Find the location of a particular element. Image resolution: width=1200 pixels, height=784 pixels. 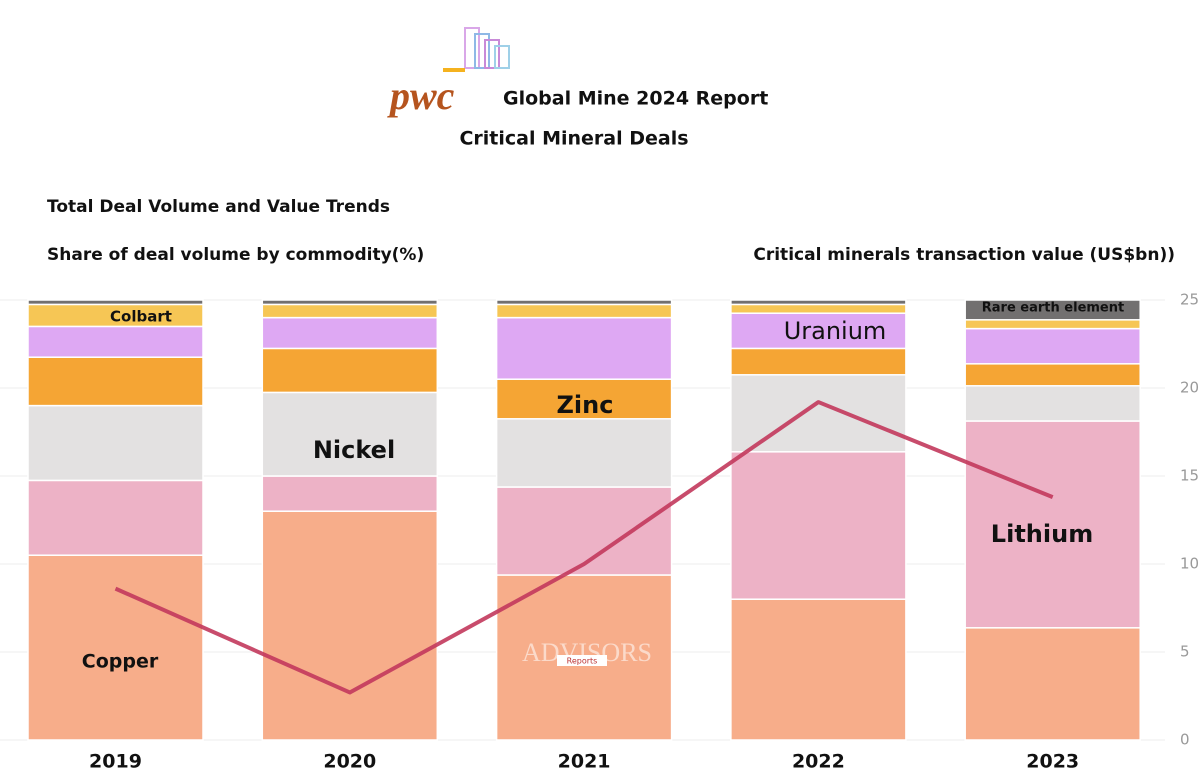

series-label: Uranium is located at coordinates (835, 331).